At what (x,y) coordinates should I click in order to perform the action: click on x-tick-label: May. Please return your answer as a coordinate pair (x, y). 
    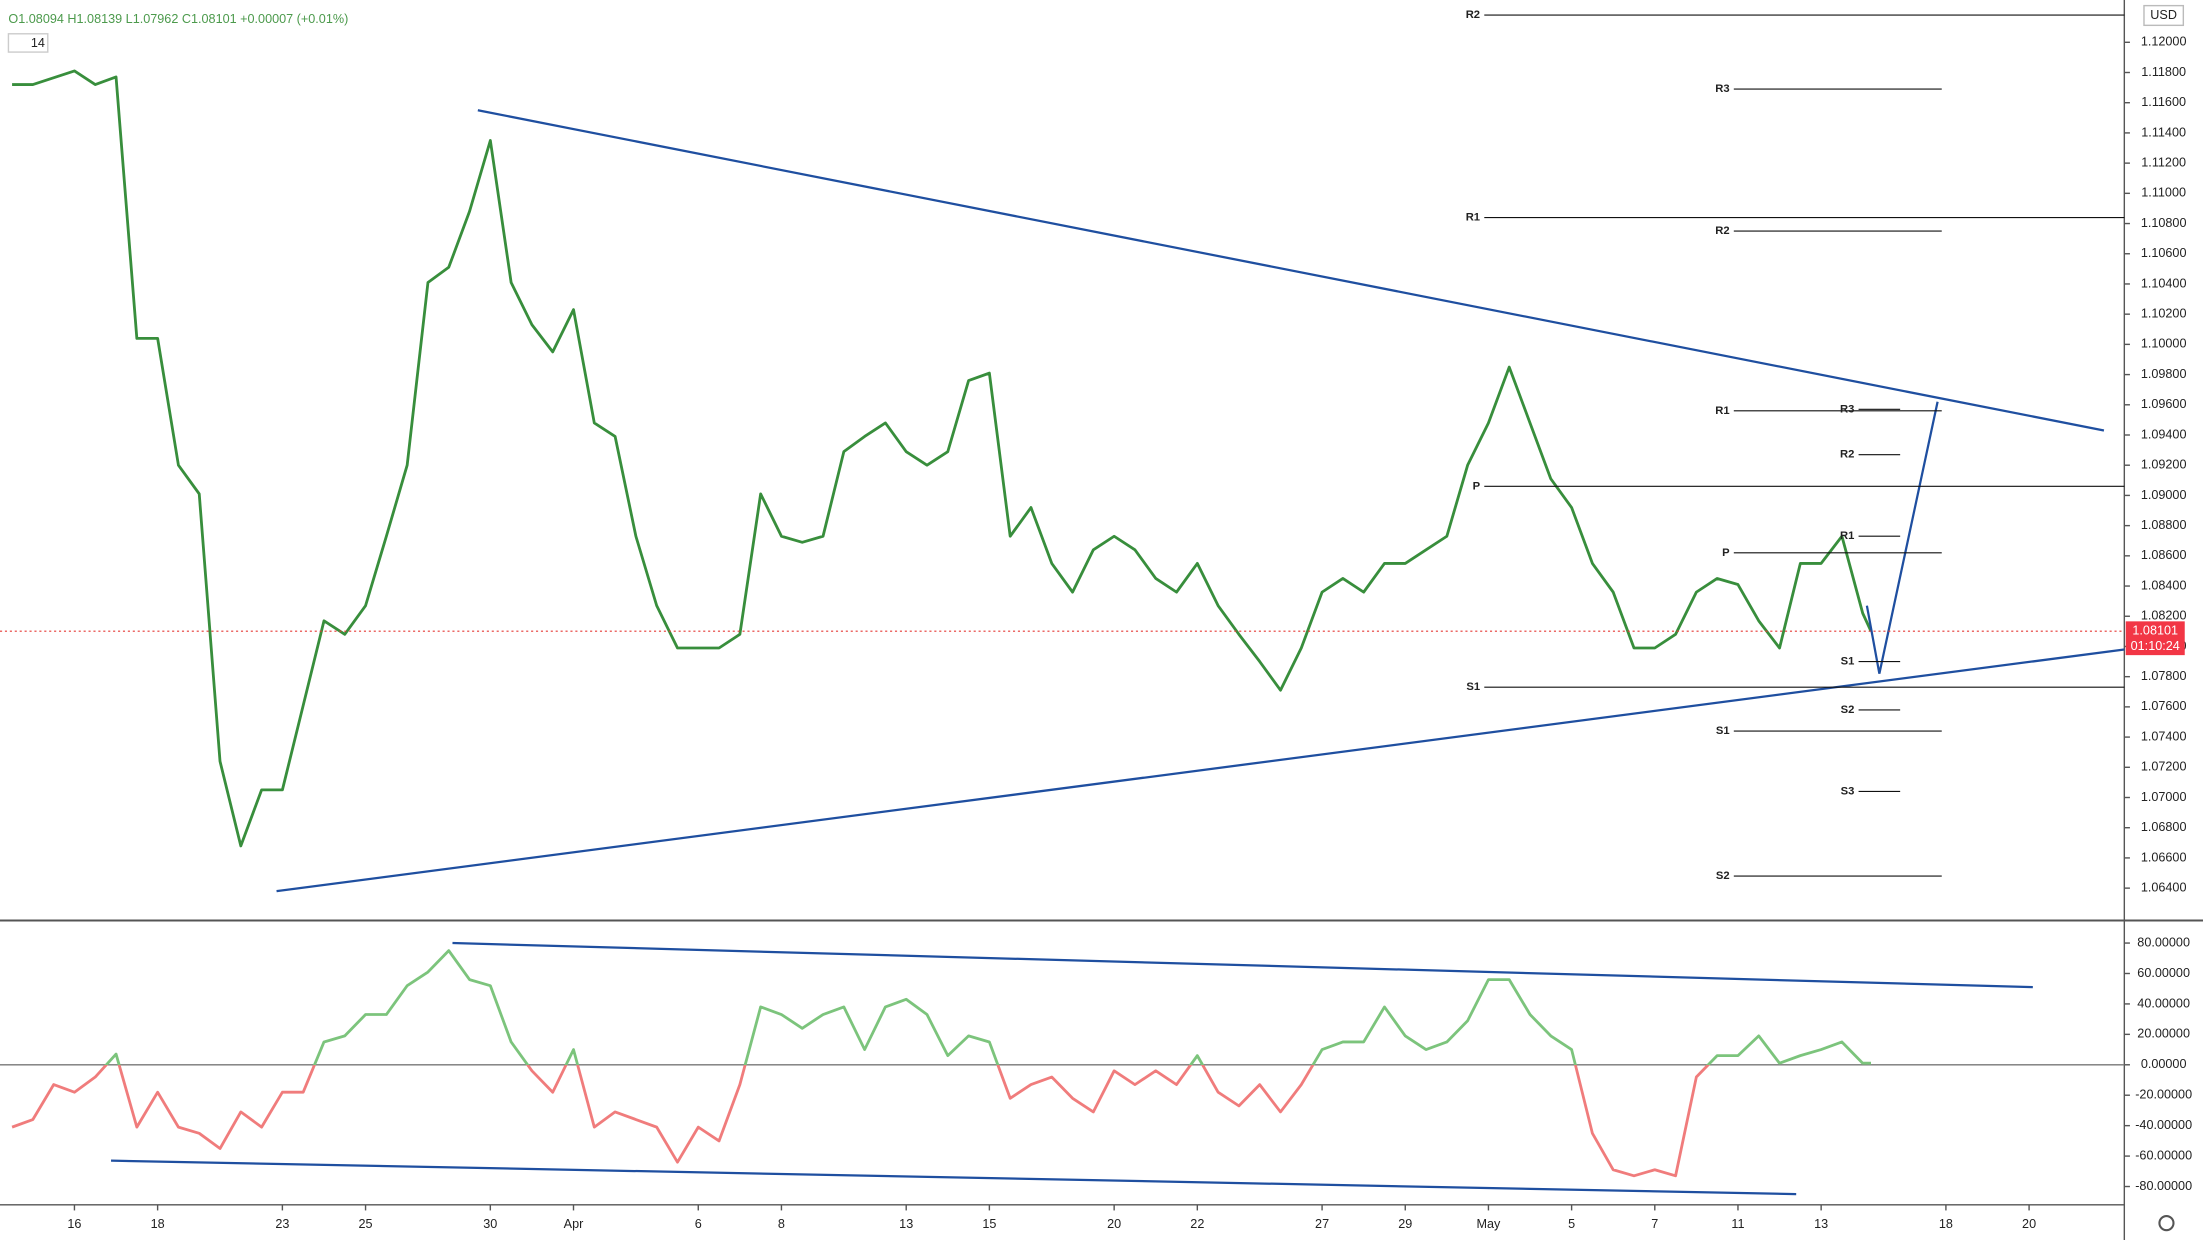
    Looking at the image, I should click on (1489, 1224).